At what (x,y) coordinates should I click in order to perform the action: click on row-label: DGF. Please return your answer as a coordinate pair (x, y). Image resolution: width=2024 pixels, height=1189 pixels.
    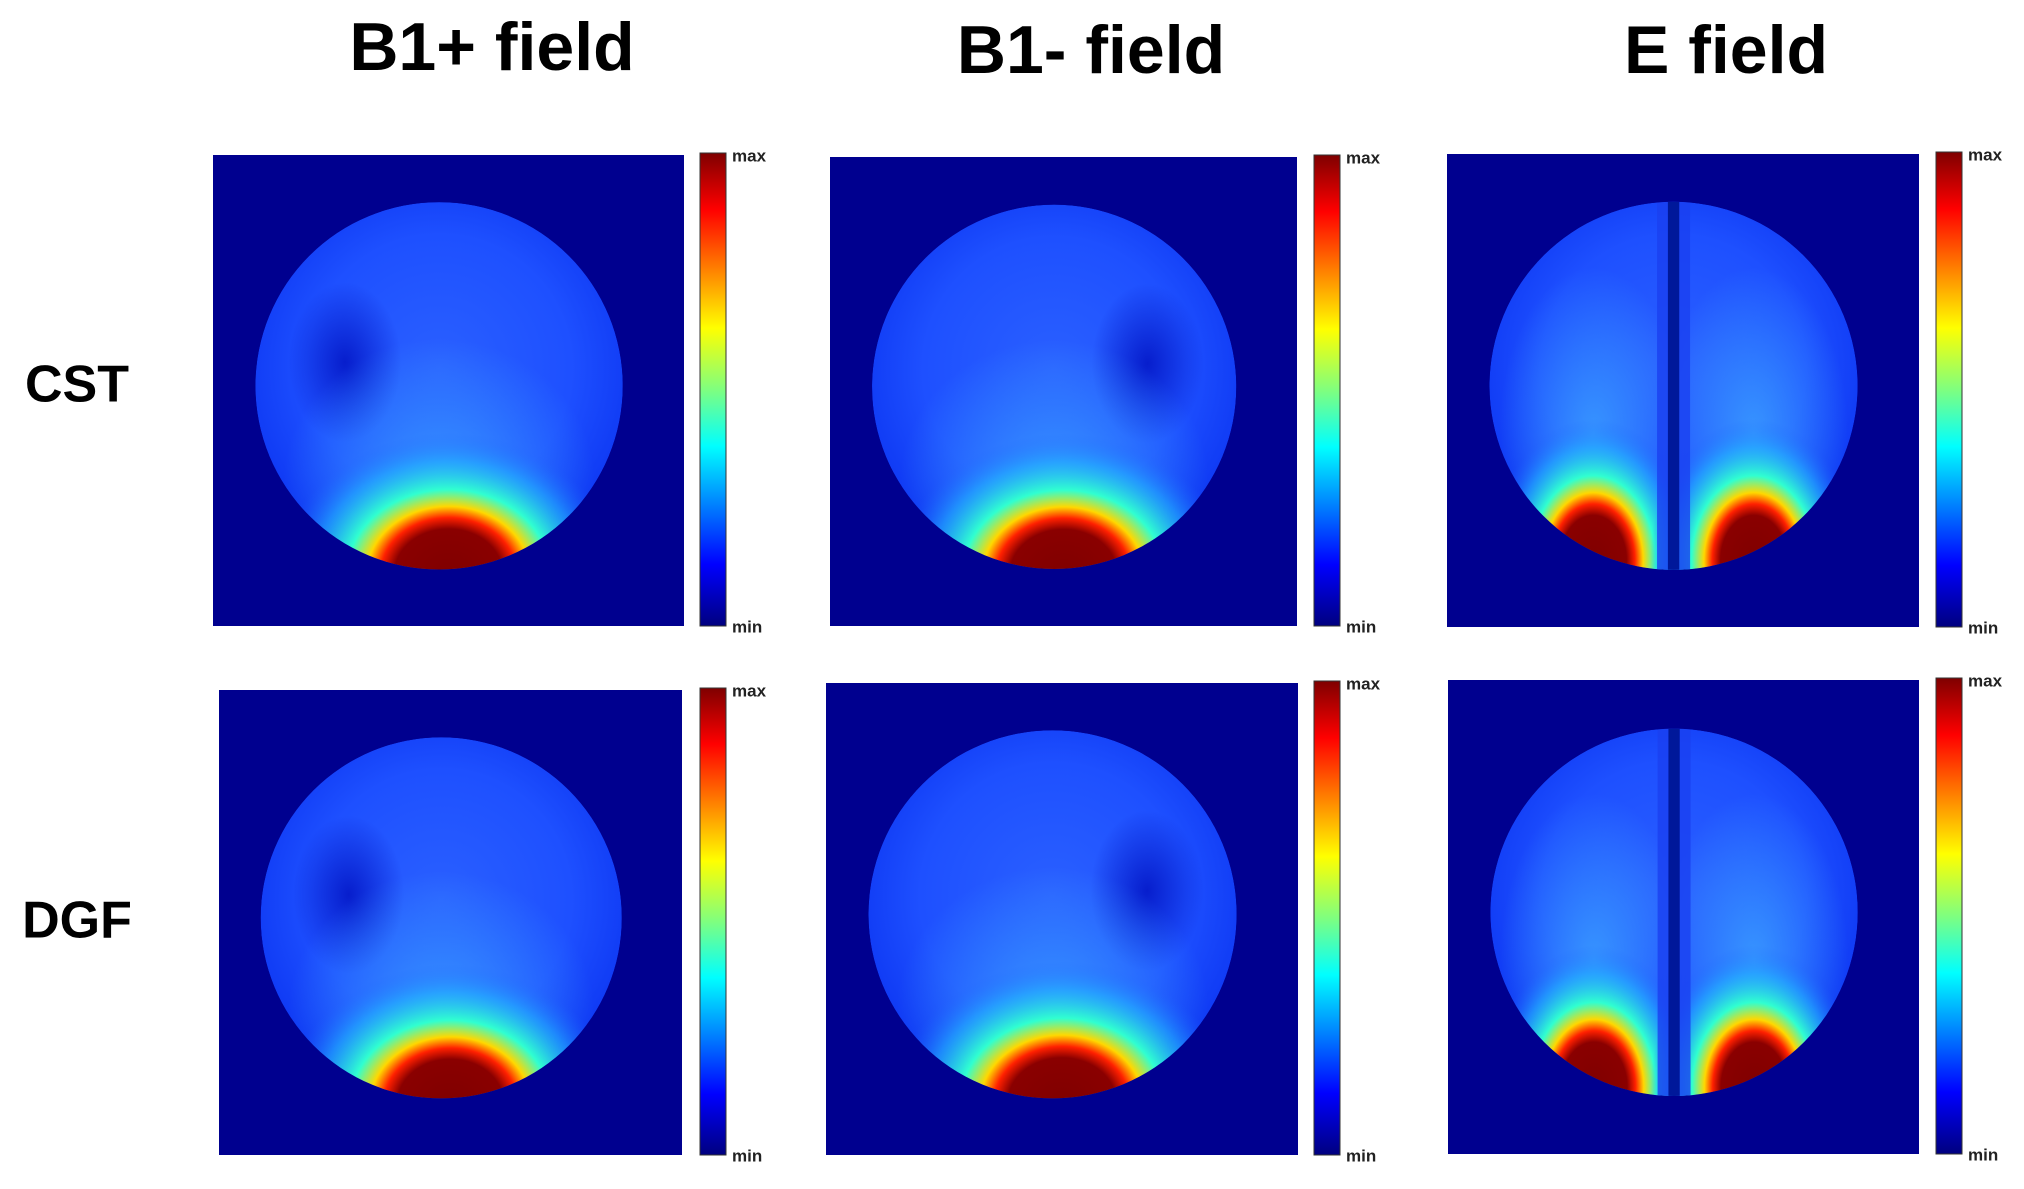
    Looking at the image, I should click on (77, 921).